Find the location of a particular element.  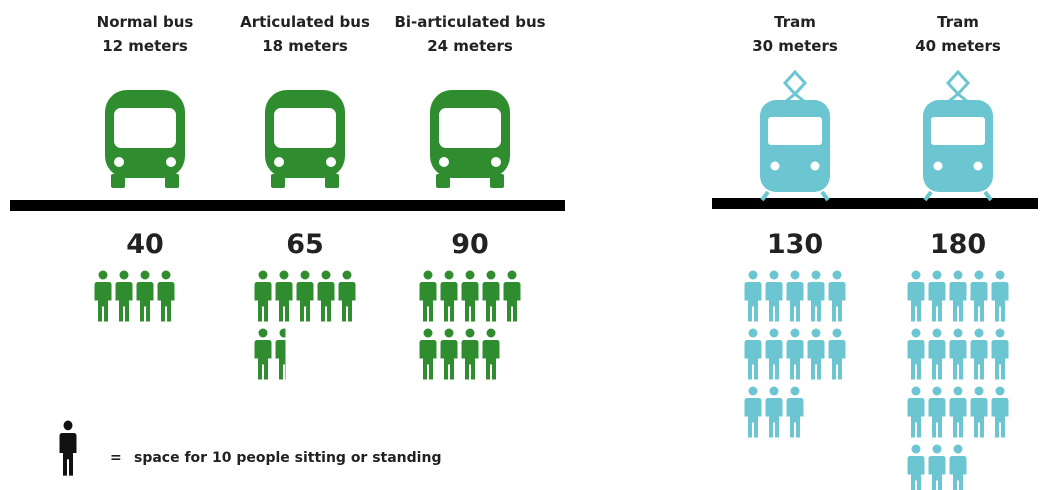

capacity-value: 180 is located at coordinates (958, 244).